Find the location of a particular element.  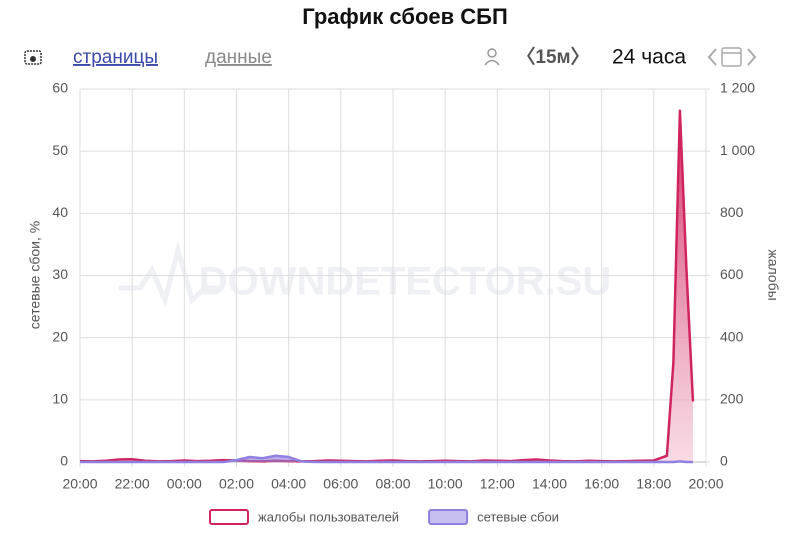

calendar-control is located at coordinates (732, 57).